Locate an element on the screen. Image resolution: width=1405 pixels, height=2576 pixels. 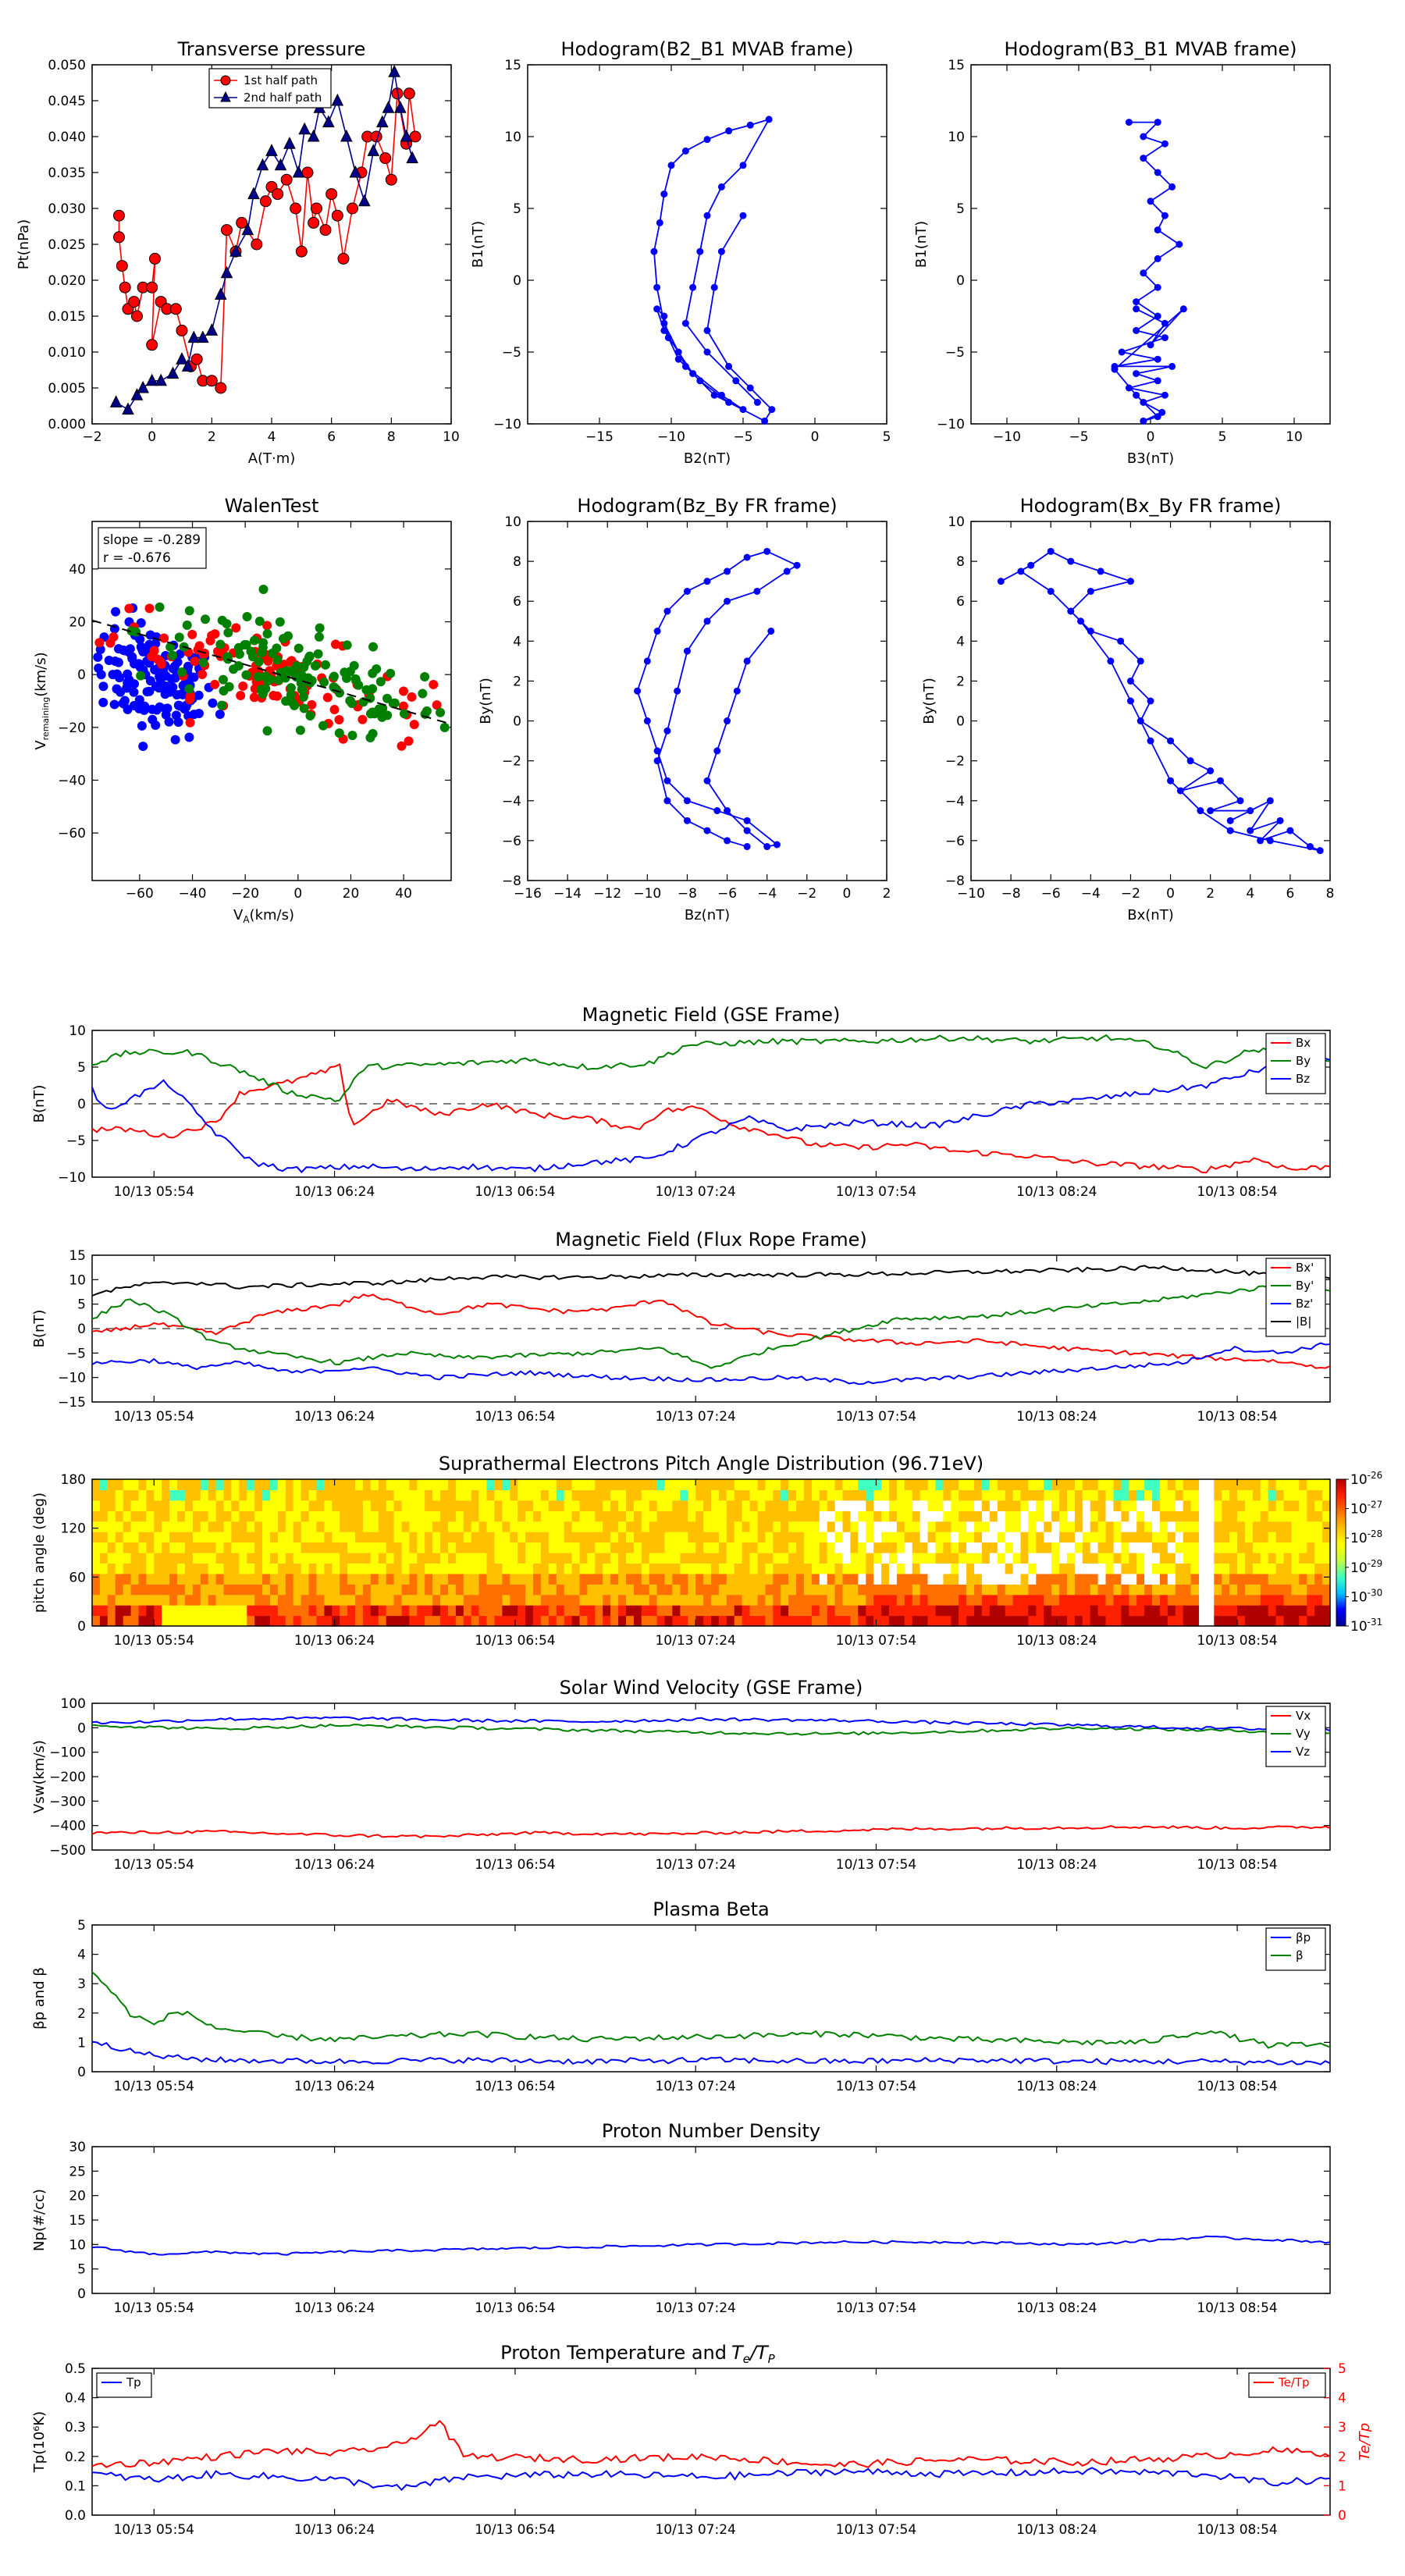
h2-point is located at coordinates (1157, 122).